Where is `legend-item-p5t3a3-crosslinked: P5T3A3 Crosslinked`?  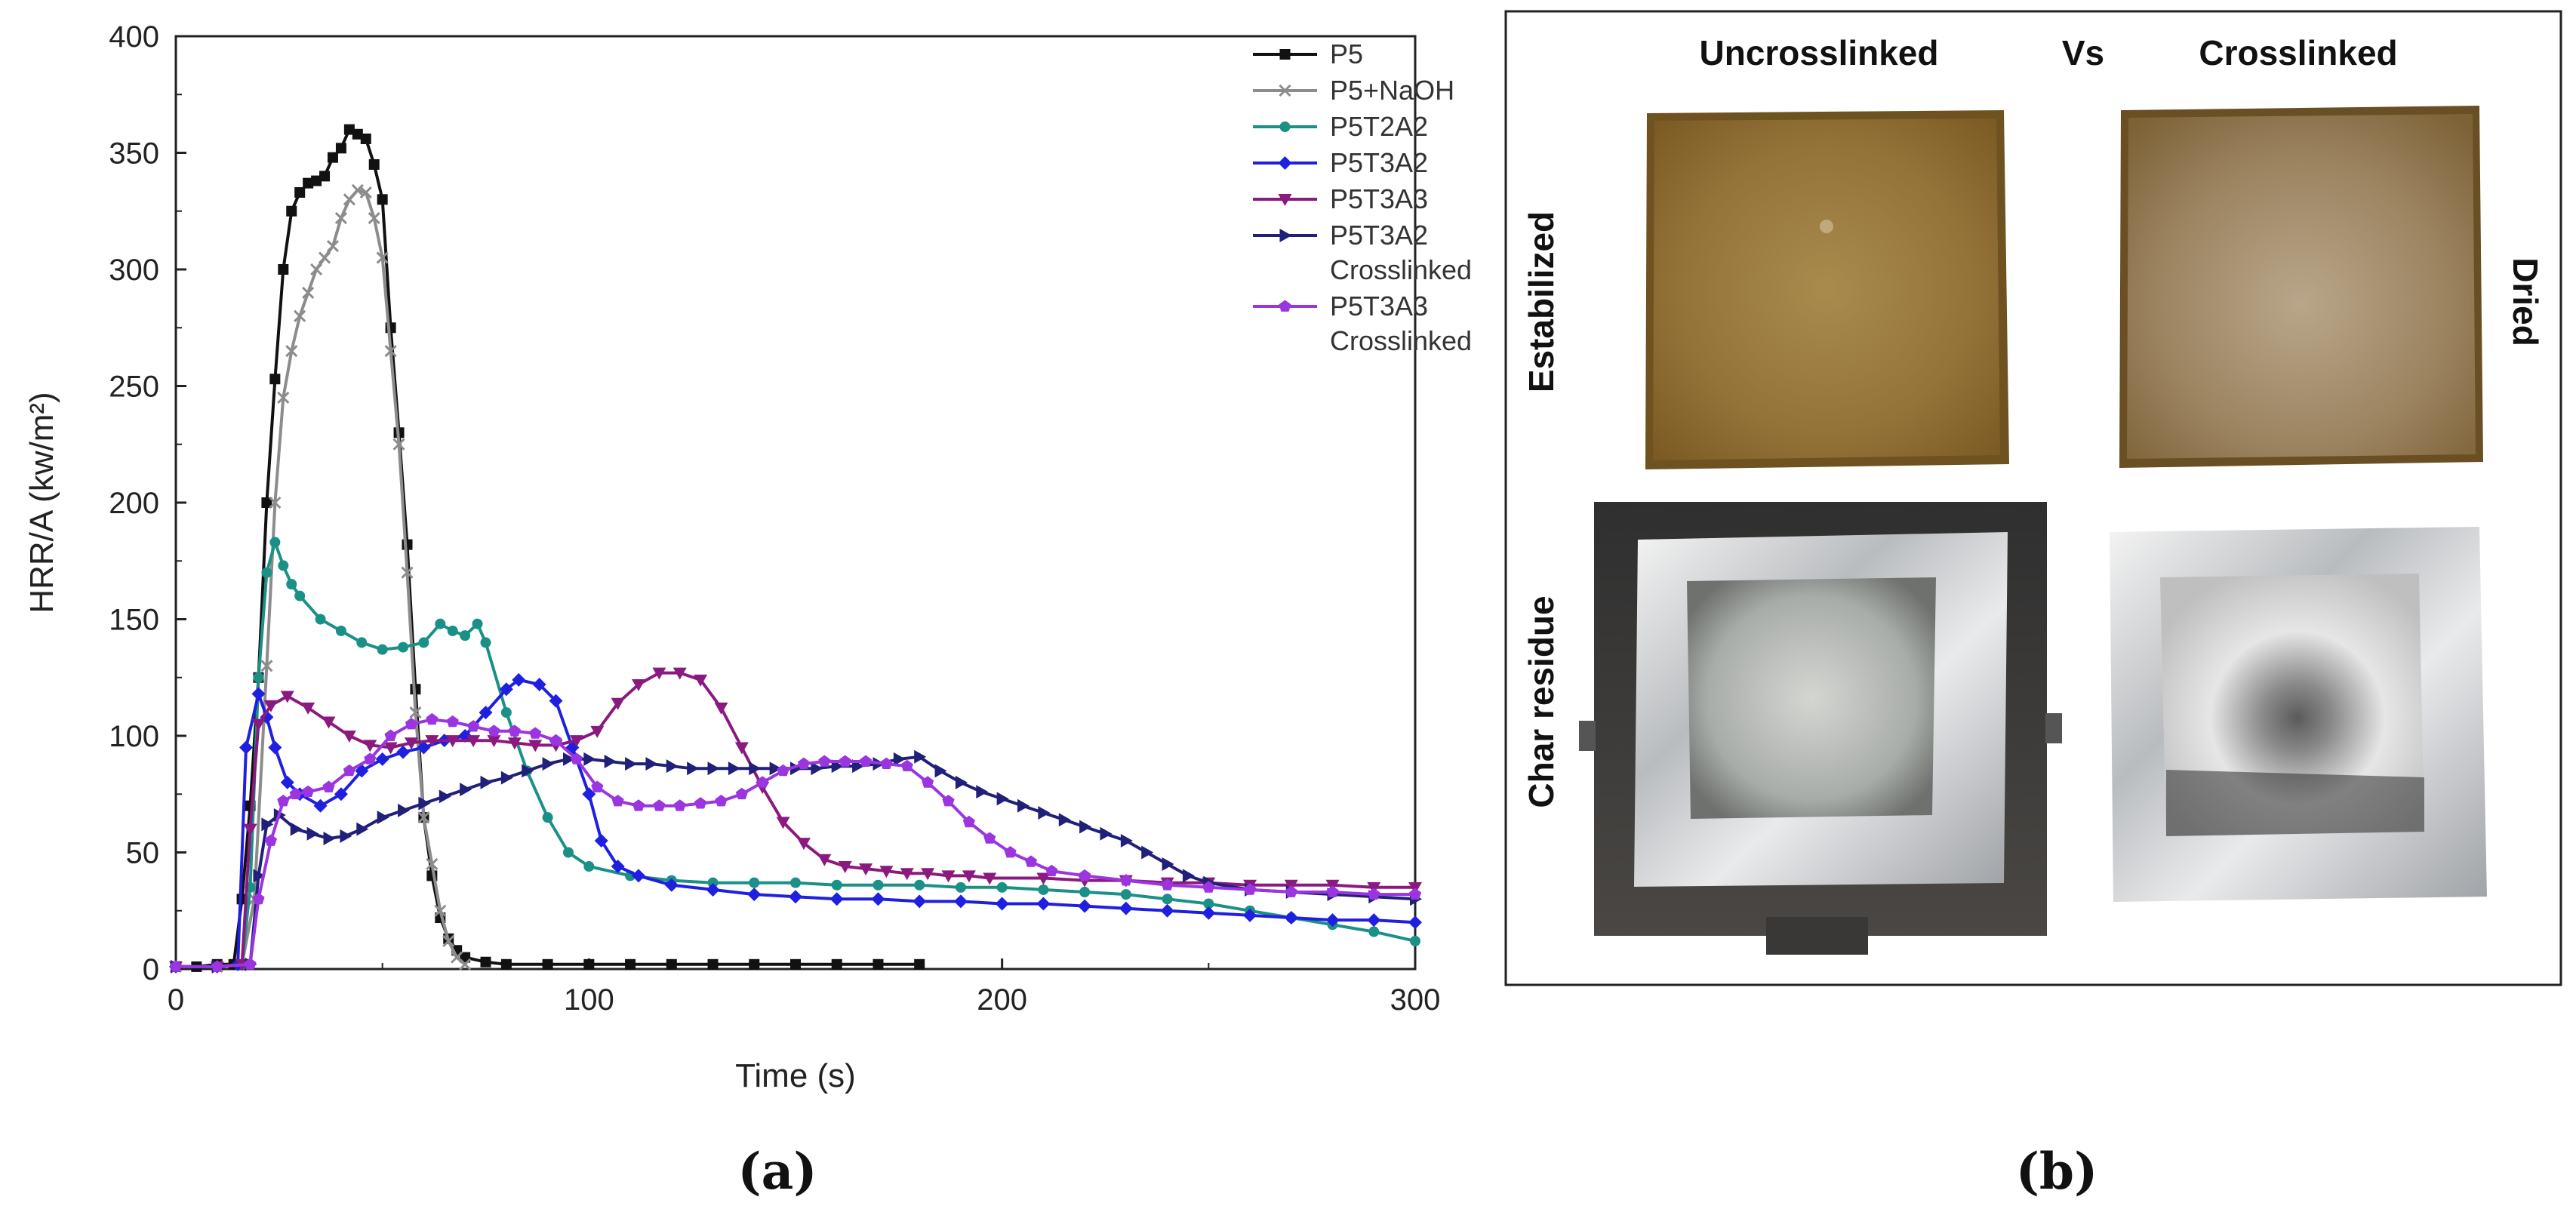
legend-item-p5t3a3-crosslinked: P5T3A3 Crosslinked is located at coordinates (1362, 323).